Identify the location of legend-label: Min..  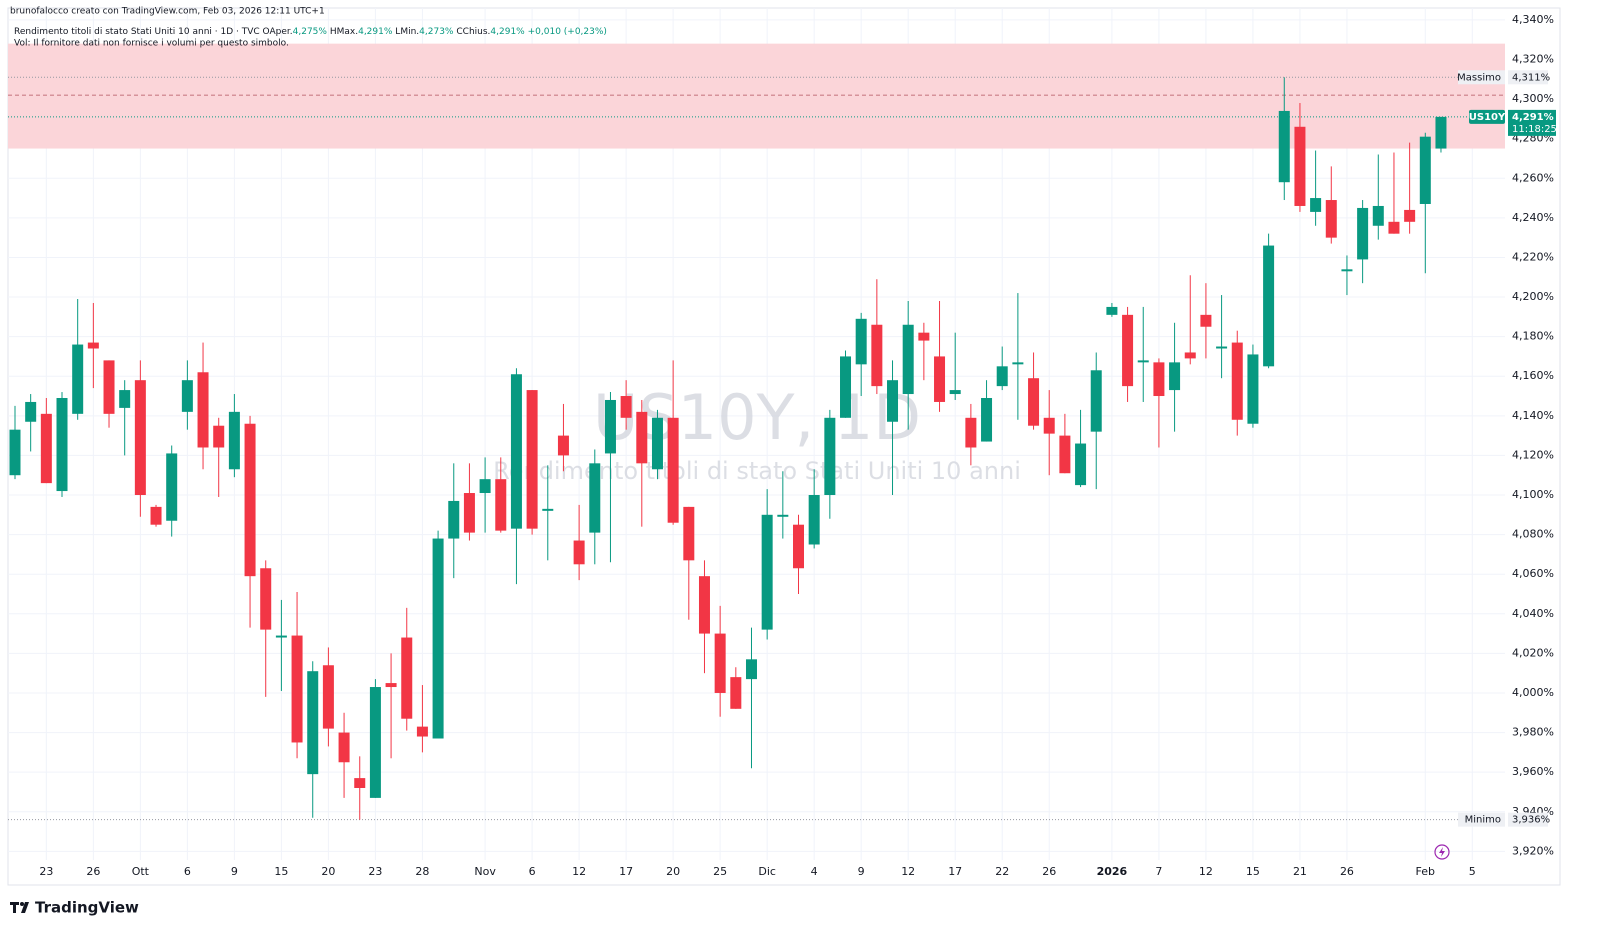
(409, 32).